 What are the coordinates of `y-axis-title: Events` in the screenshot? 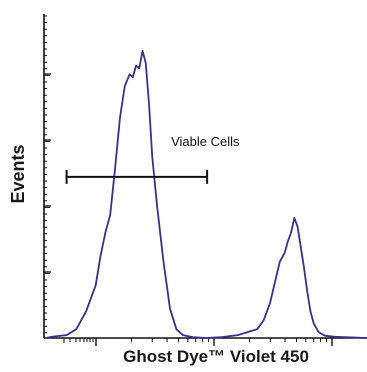 It's located at (18, 173).